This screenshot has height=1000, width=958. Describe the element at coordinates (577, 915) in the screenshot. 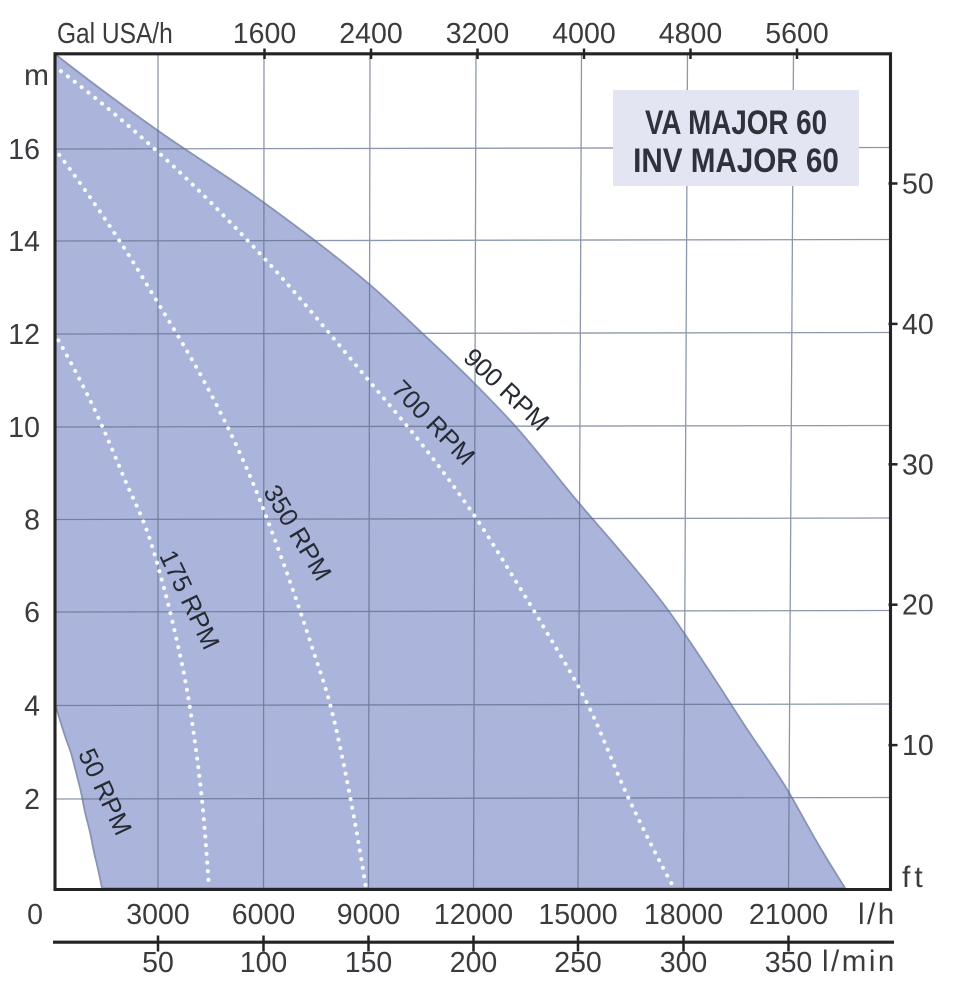

I see `svg-text: 15000` at that location.